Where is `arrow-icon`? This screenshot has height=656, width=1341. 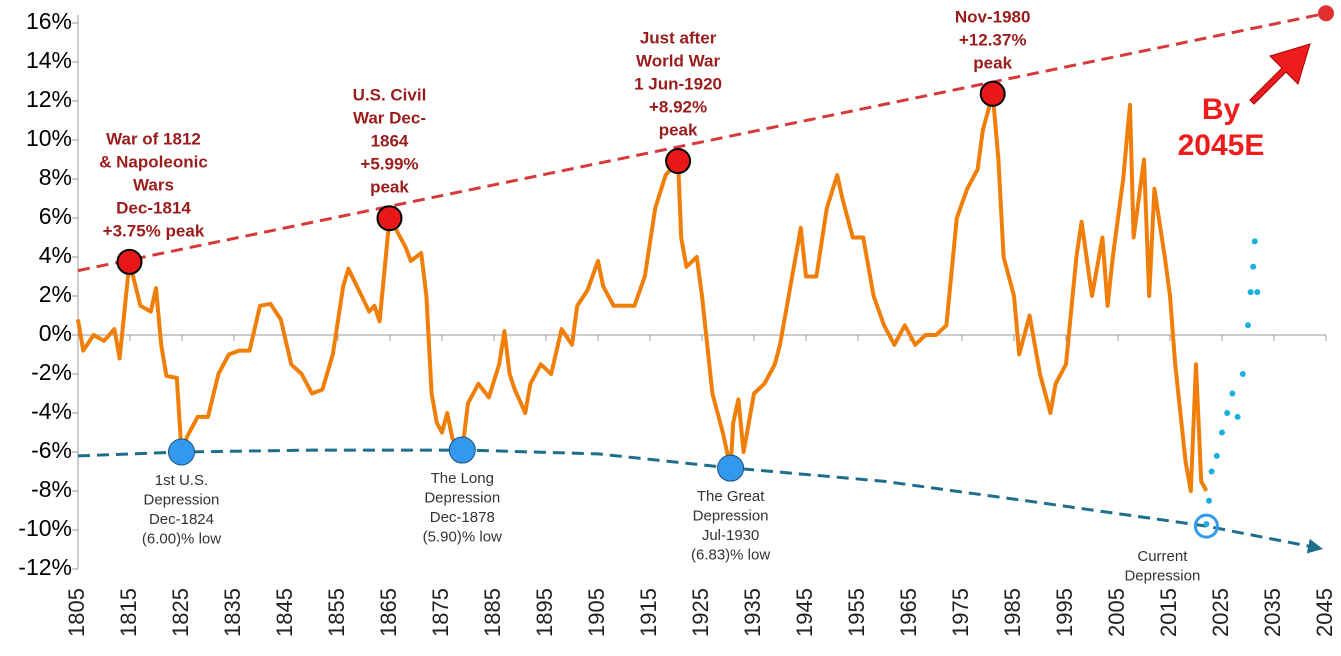 arrow-icon is located at coordinates (1280, 74).